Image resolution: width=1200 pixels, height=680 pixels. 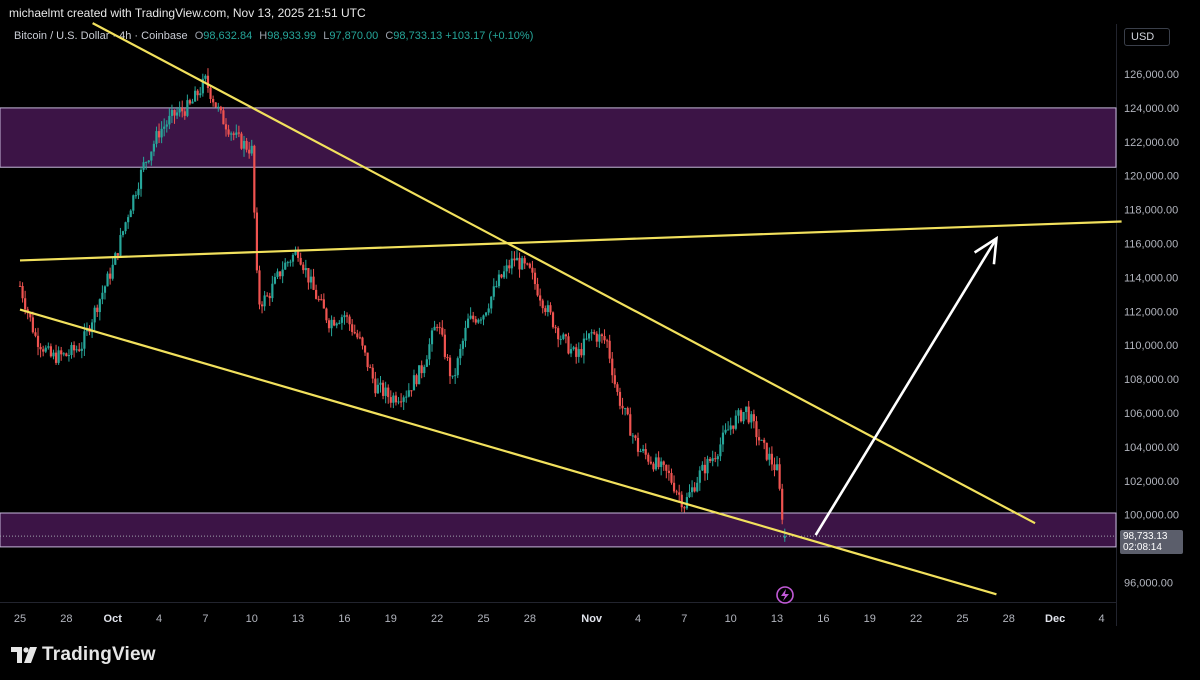 What do you see at coordinates (570, 241) in the screenshot?
I see `horizontal-resistance-line` at bounding box center [570, 241].